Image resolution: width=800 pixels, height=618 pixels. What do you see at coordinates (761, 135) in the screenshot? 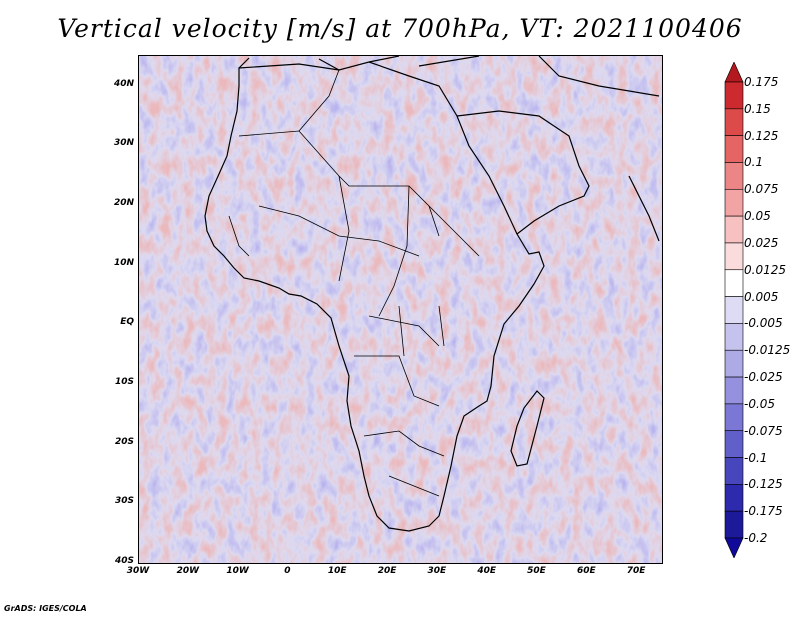
I see `colorbar-label: 0.125` at bounding box center [761, 135].